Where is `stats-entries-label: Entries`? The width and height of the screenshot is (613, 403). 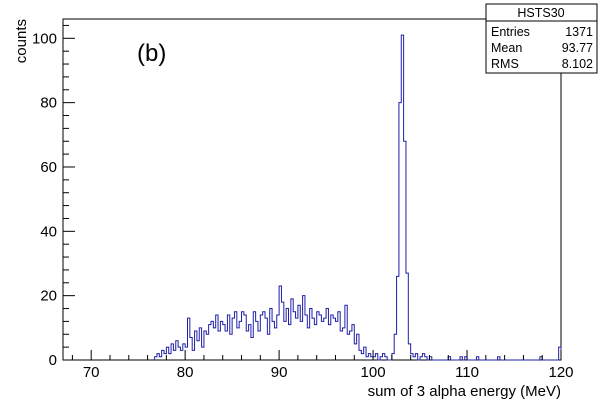
stats-entries-label: Entries is located at coordinates (510, 32).